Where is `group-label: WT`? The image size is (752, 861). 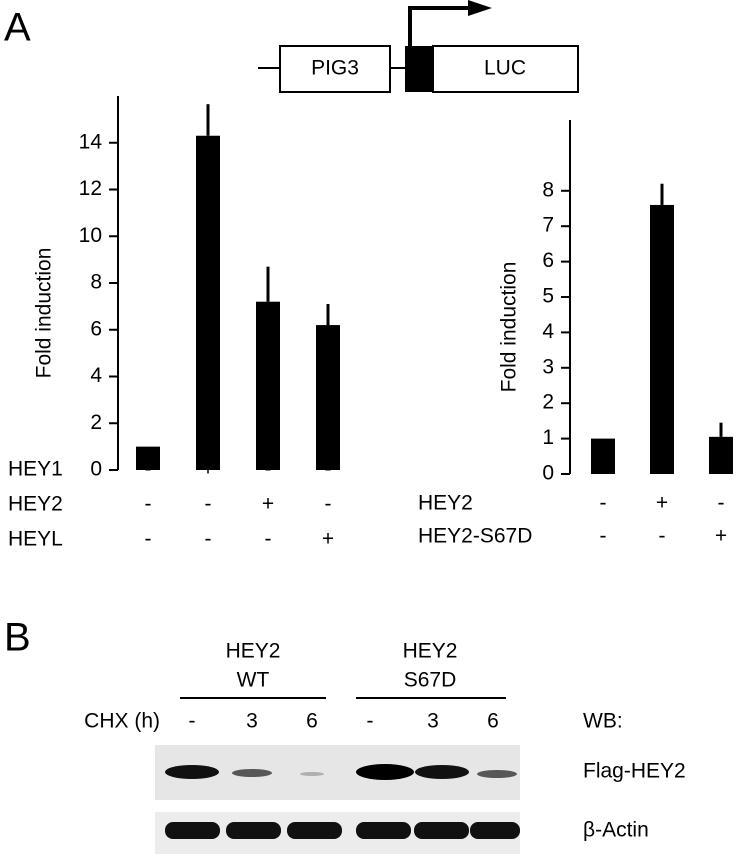
group-label: WT is located at coordinates (253, 680).